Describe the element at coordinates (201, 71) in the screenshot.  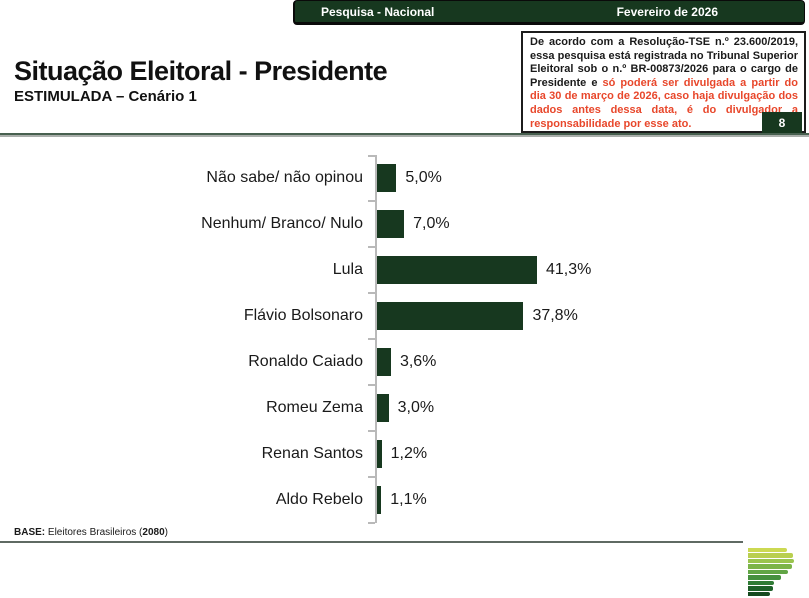
I see `page-title: Situação Eleitoral - Presidente` at that location.